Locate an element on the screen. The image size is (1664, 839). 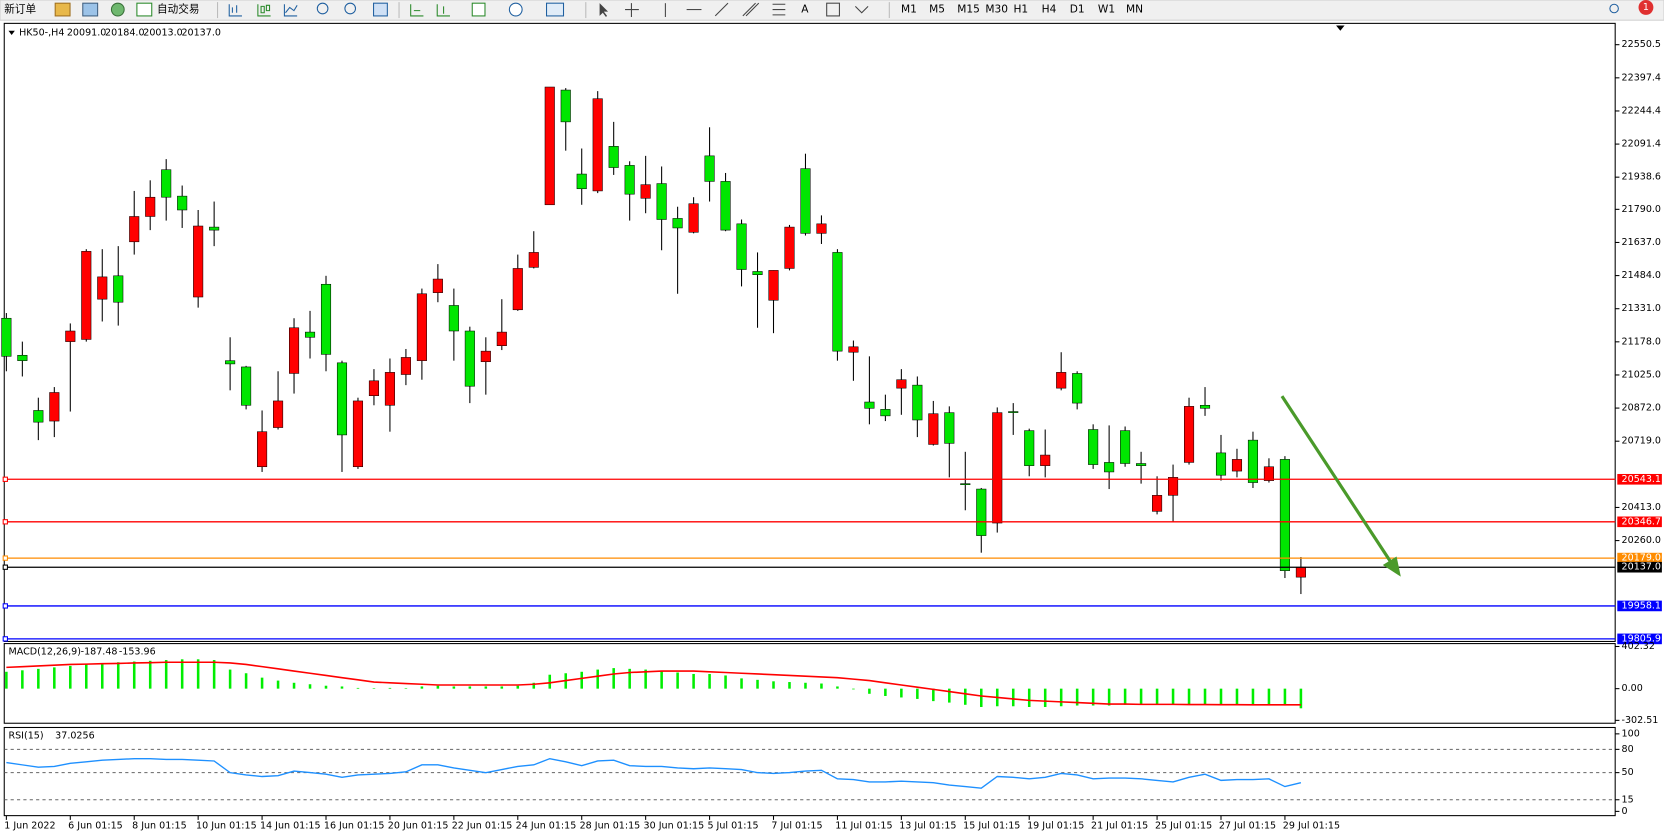
level-handle is located at coordinates (5, 567).